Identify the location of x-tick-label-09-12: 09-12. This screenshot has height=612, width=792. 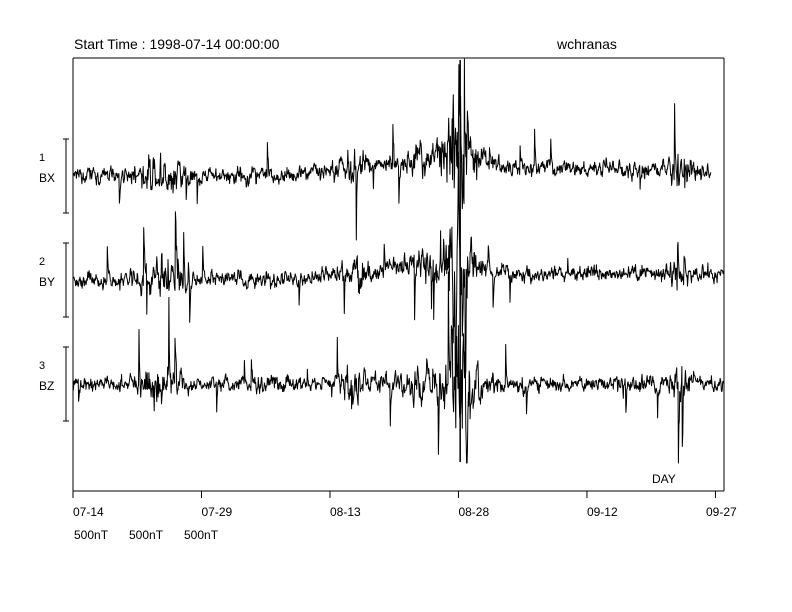
(602, 512).